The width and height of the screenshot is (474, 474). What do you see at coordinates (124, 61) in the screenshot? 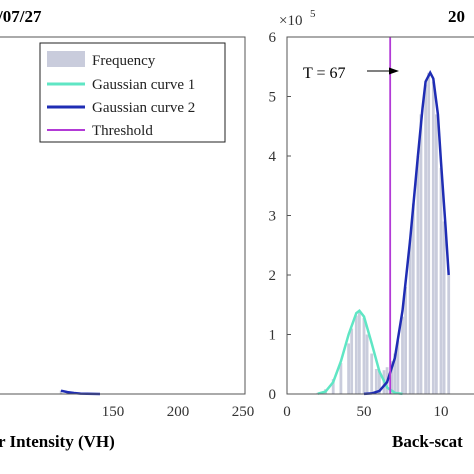
I see `legend-frequency-label: Frequency` at bounding box center [124, 61].